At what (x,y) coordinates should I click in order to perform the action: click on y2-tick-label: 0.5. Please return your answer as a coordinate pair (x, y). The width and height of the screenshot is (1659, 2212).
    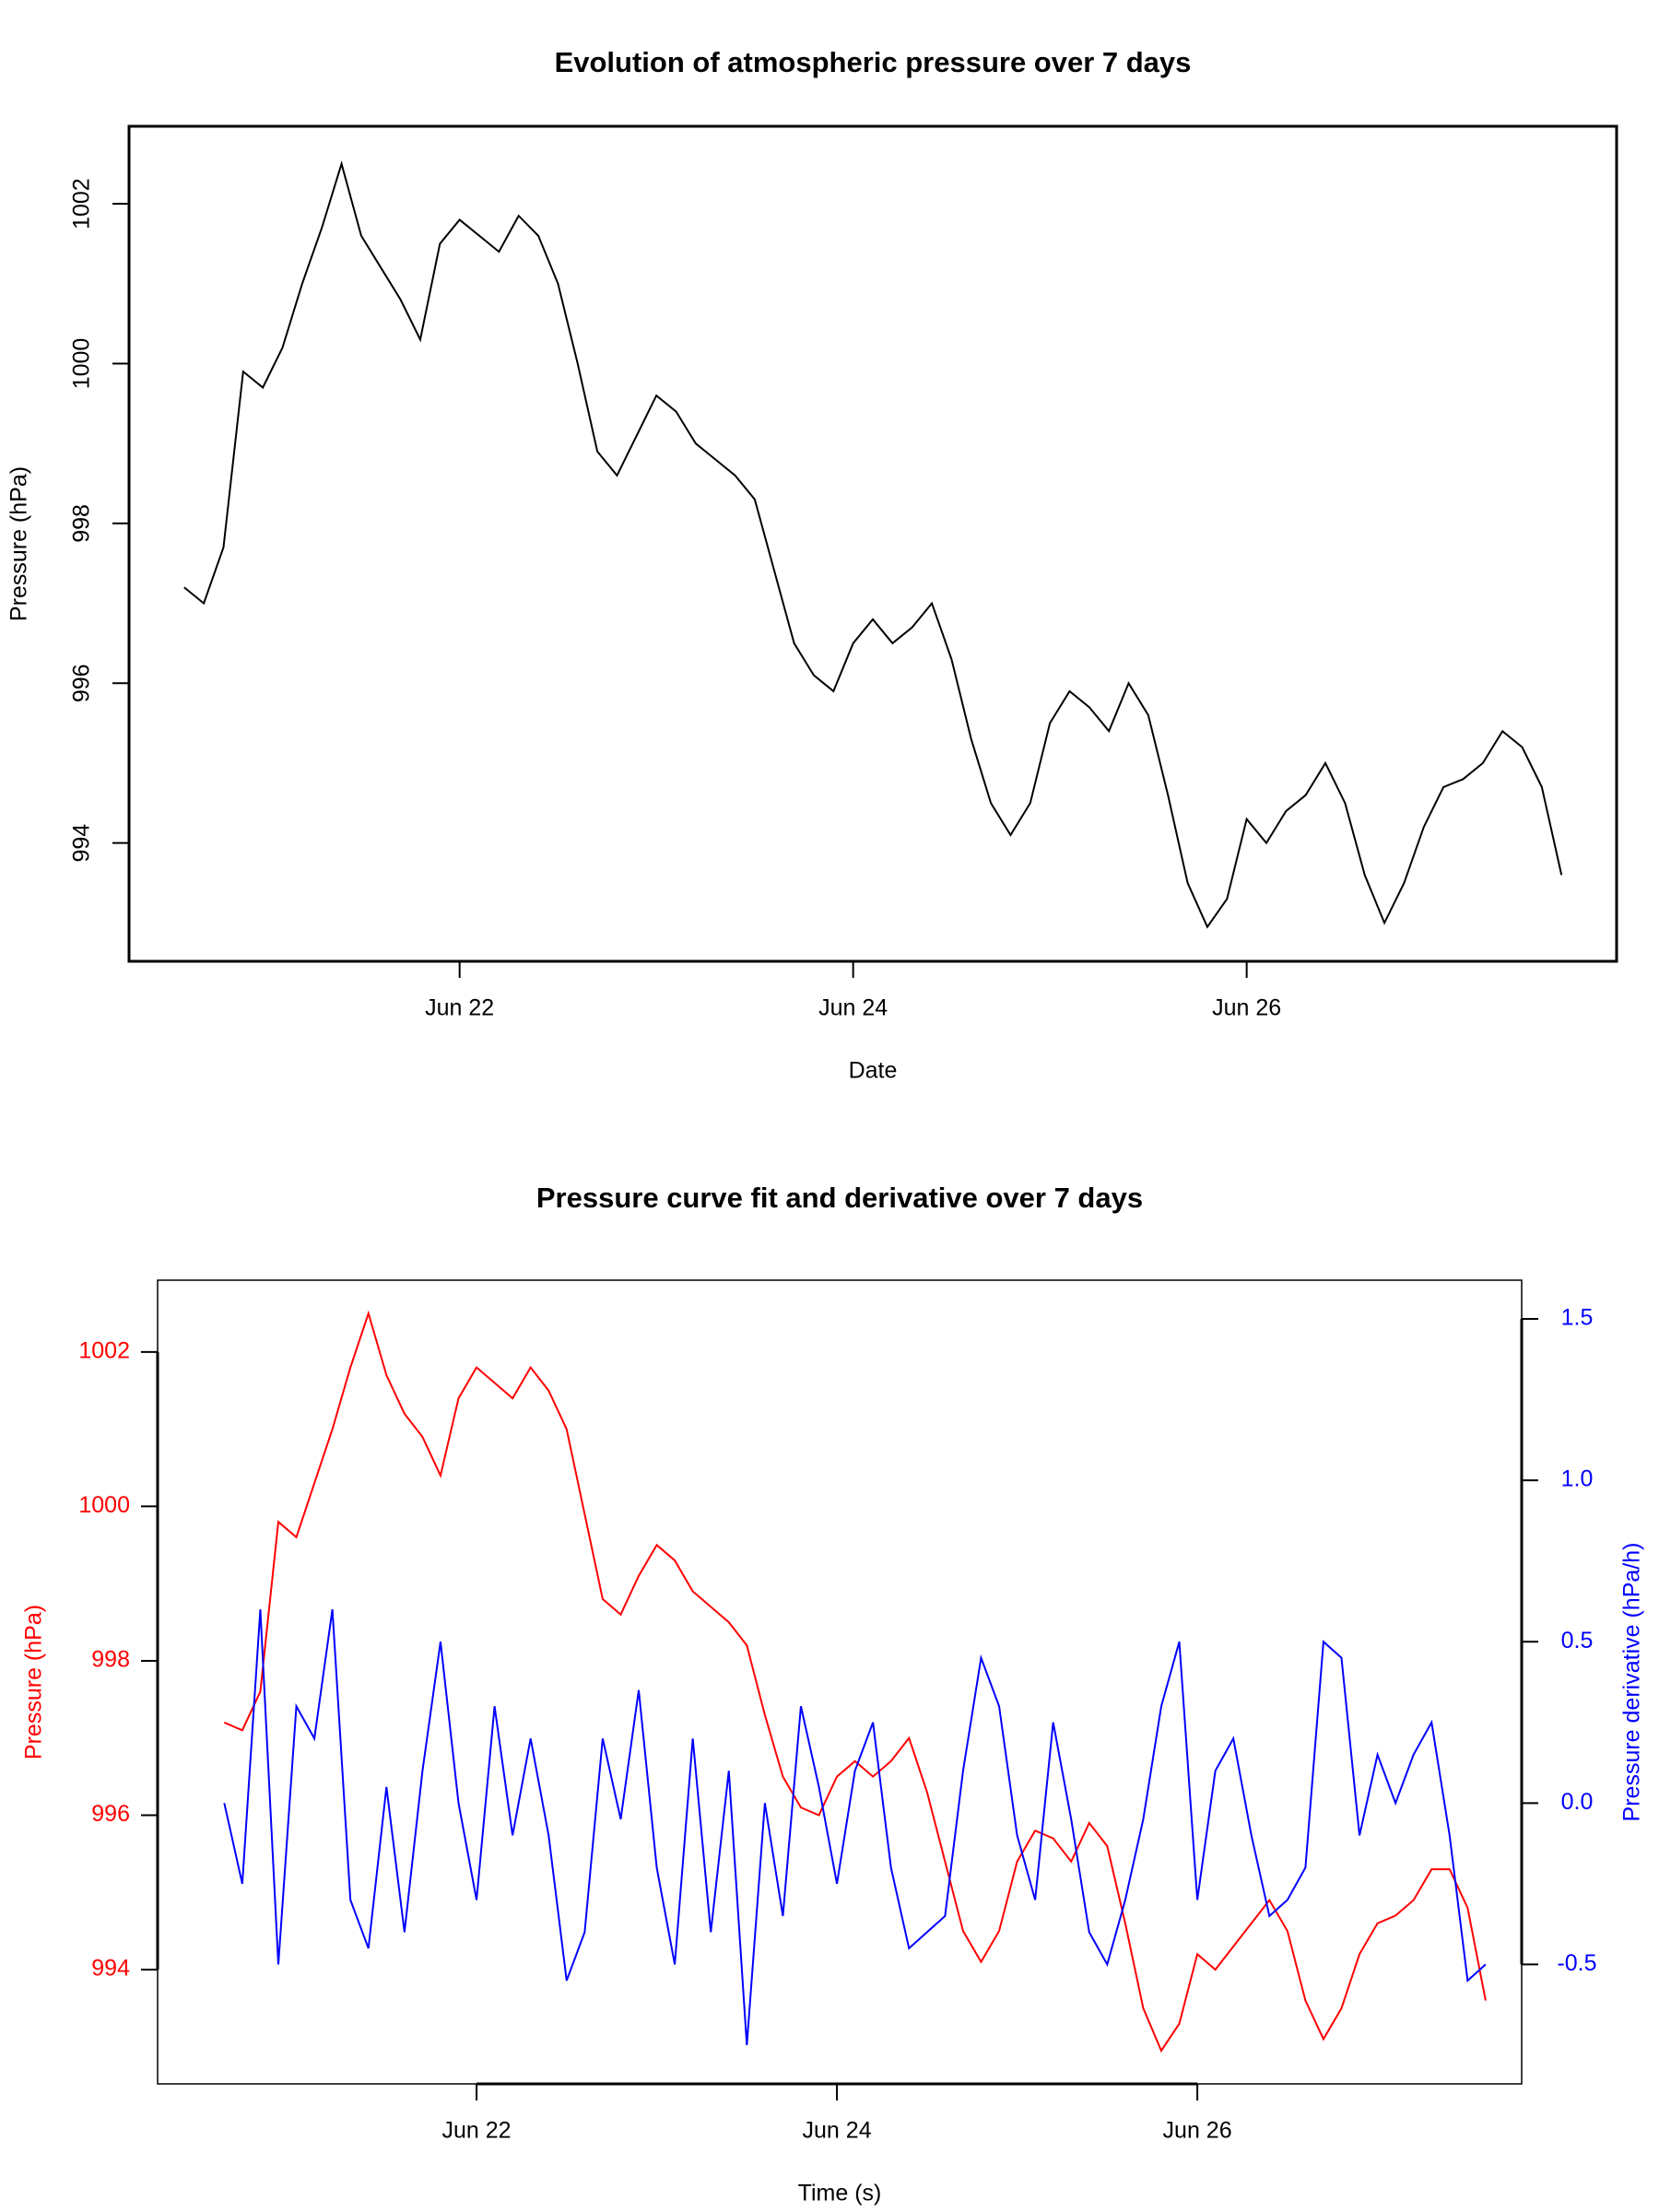
    Looking at the image, I should click on (1577, 1640).